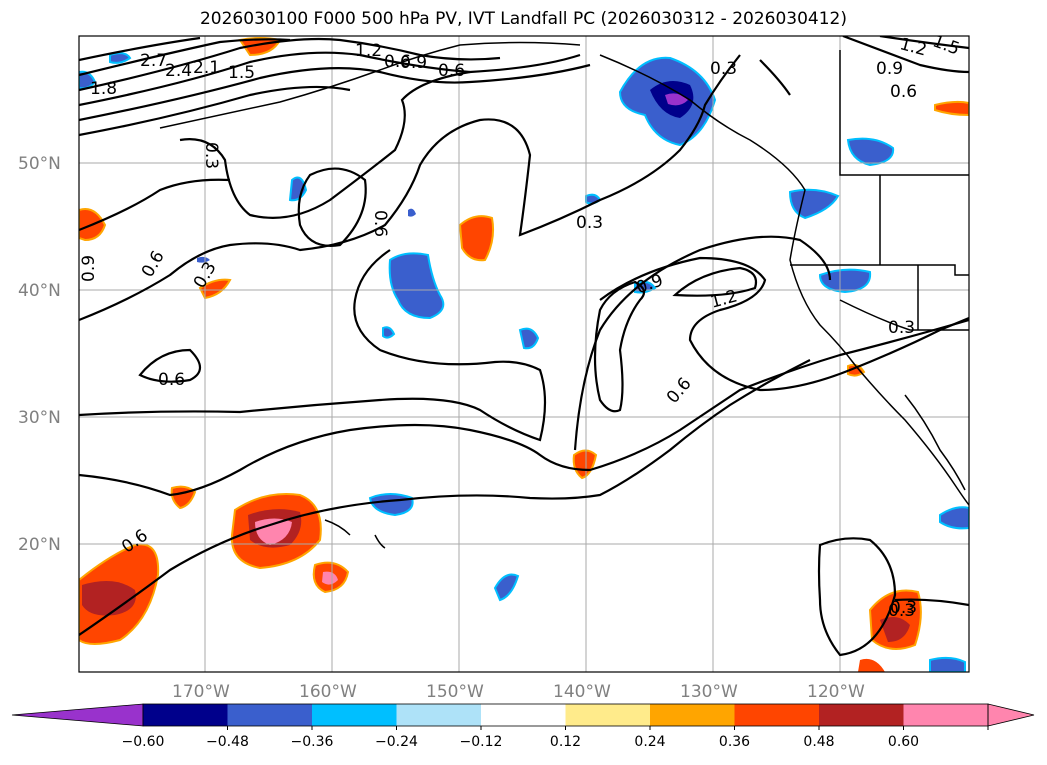 The width and height of the screenshot is (1047, 765). Describe the element at coordinates (39, 291) in the screenshot. I see `lat-label: 40°N` at that location.